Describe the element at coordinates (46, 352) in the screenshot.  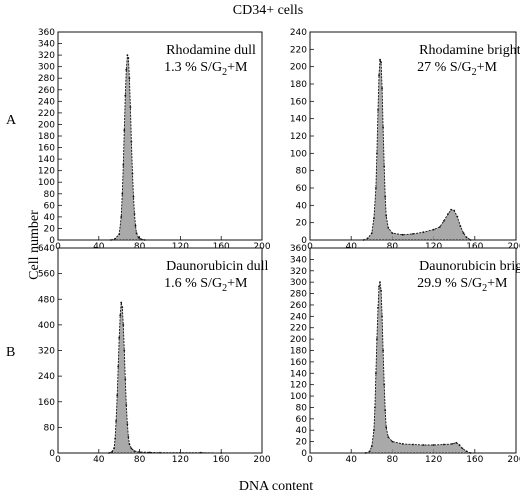
I see `y-tick-label: 320` at that location.